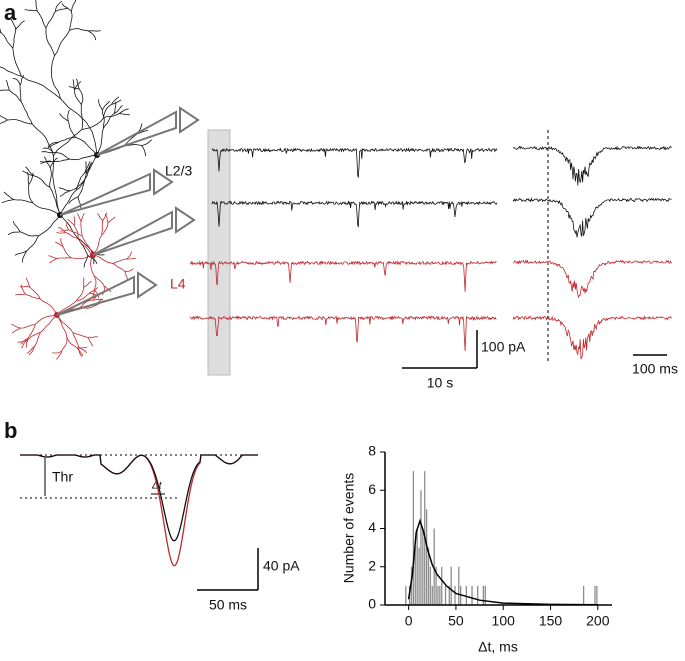  What do you see at coordinates (503, 347) in the screenshot?
I see `scale-label: 100 pA` at bounding box center [503, 347].